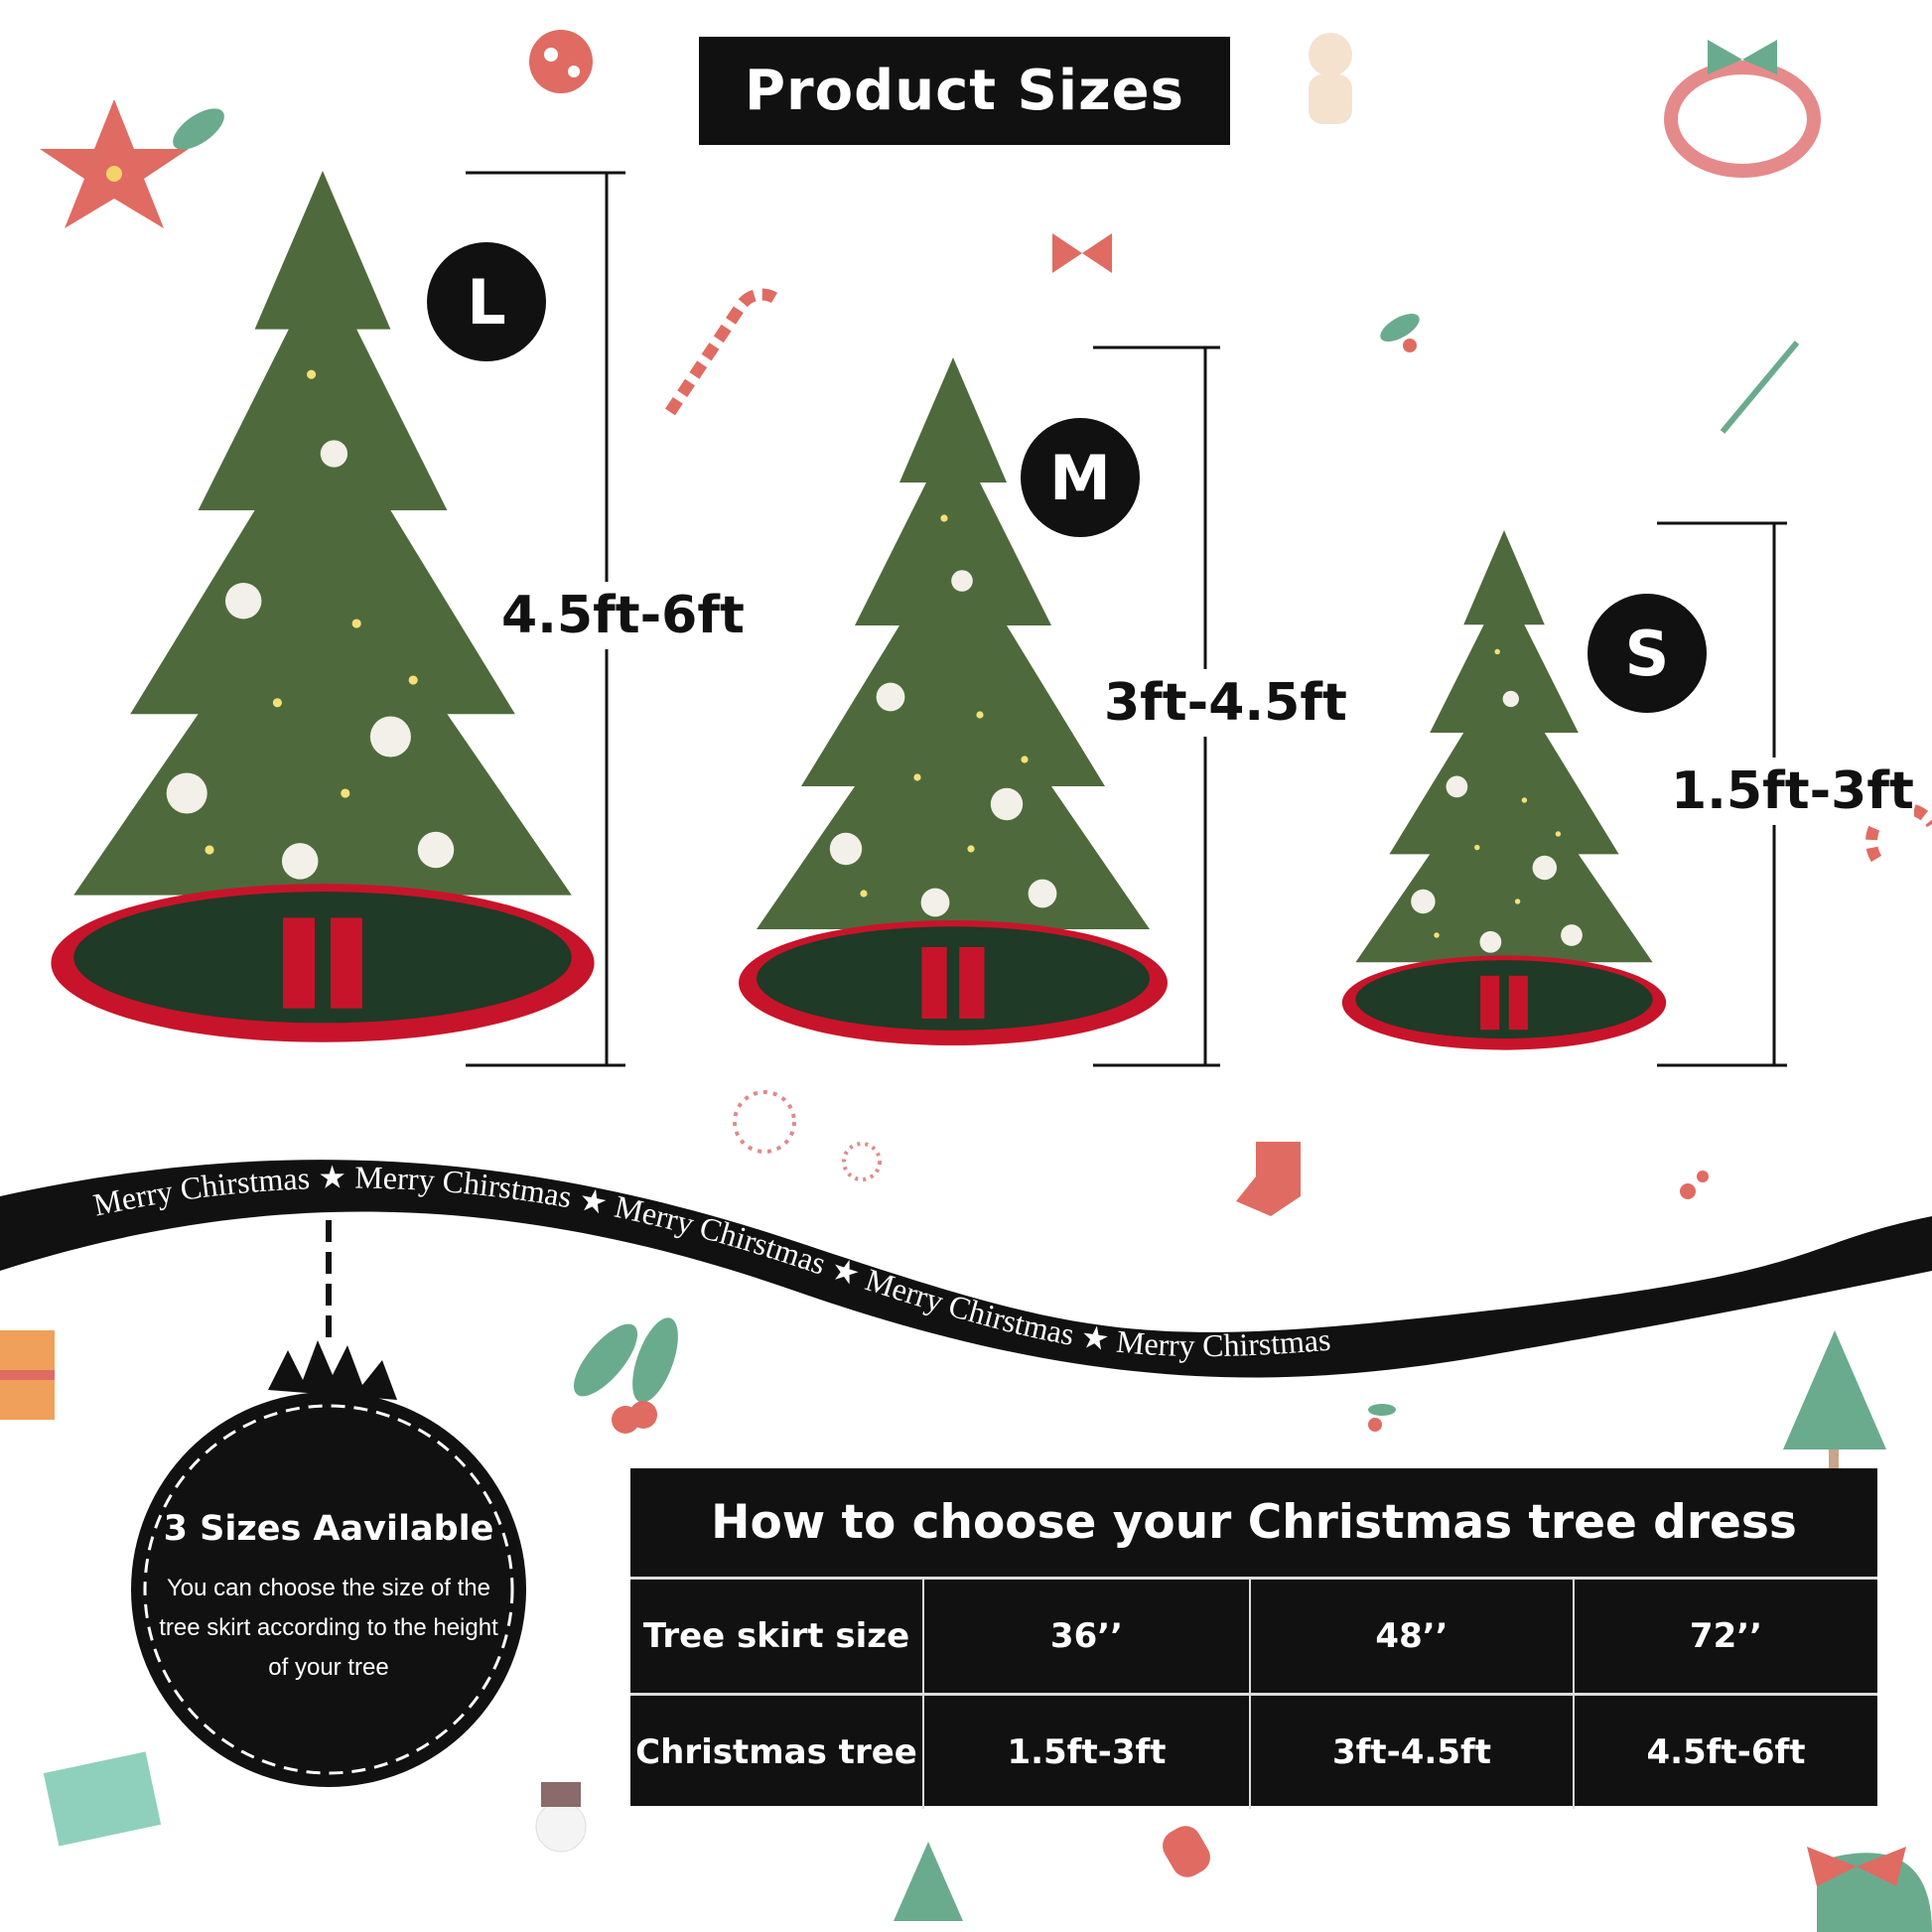  What do you see at coordinates (1085, 1637) in the screenshot?
I see `table-cell: 36’’` at bounding box center [1085, 1637].